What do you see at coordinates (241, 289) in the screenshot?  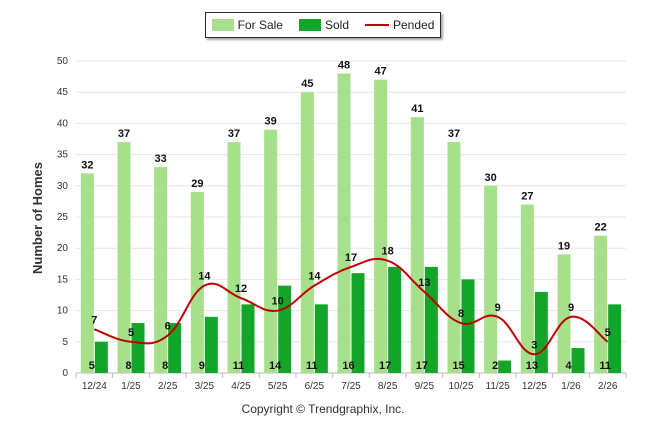 I see `data-label-pended: 12` at bounding box center [241, 289].